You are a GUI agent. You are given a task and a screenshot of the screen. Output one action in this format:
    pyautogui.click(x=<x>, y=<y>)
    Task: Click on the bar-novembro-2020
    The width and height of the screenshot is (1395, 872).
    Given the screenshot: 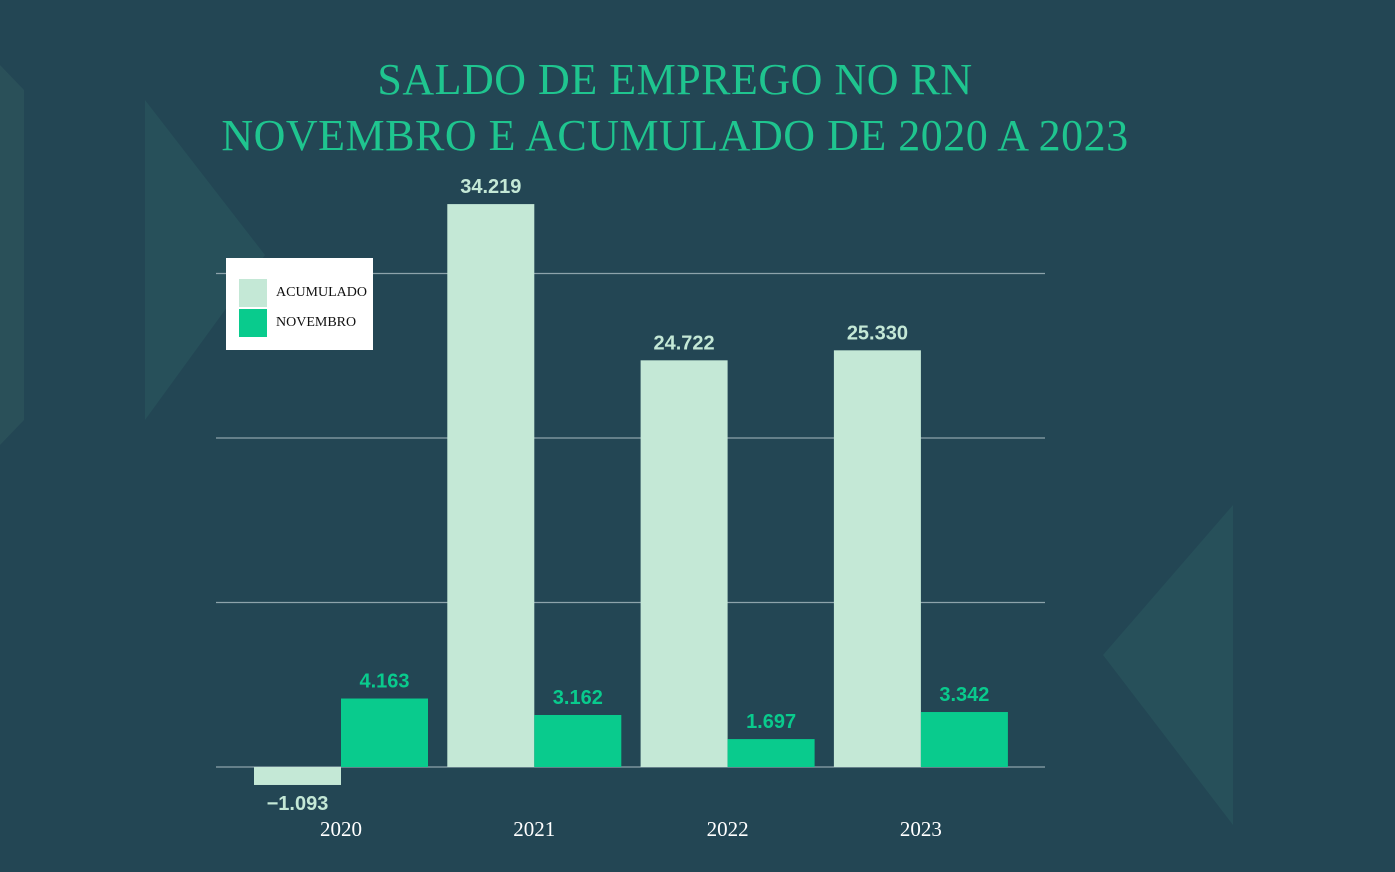 What is the action you would take?
    pyautogui.click(x=384, y=732)
    